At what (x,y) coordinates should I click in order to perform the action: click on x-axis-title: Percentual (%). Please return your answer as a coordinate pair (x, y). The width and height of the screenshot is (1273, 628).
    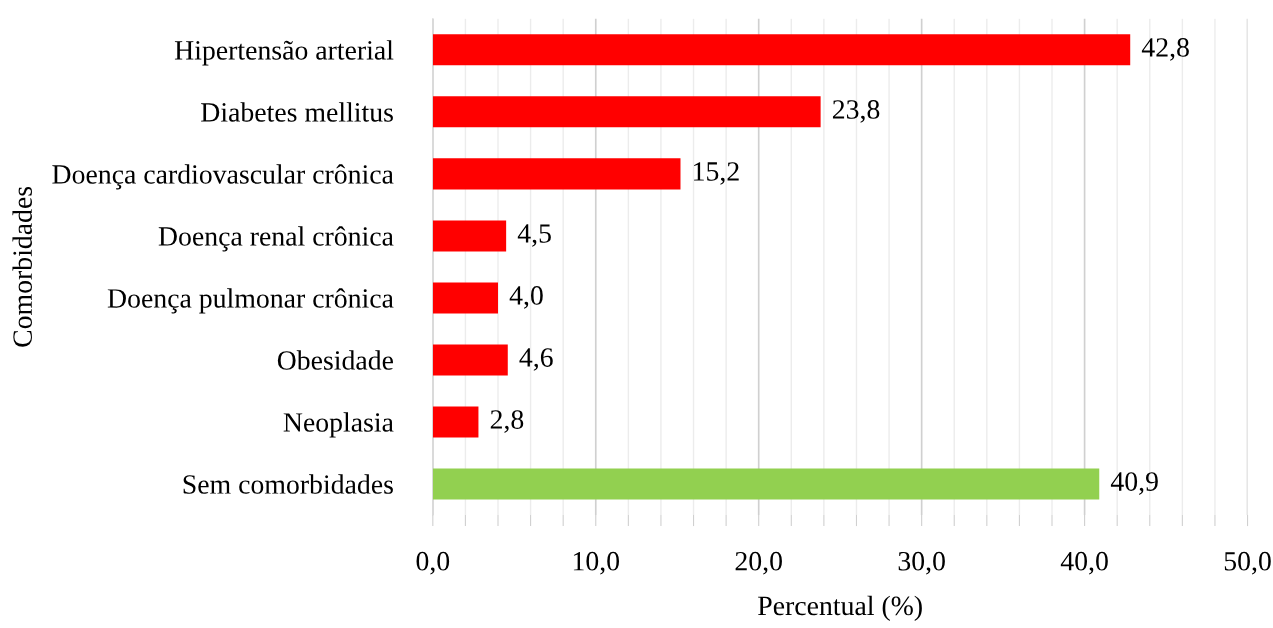
    Looking at the image, I should click on (840, 608).